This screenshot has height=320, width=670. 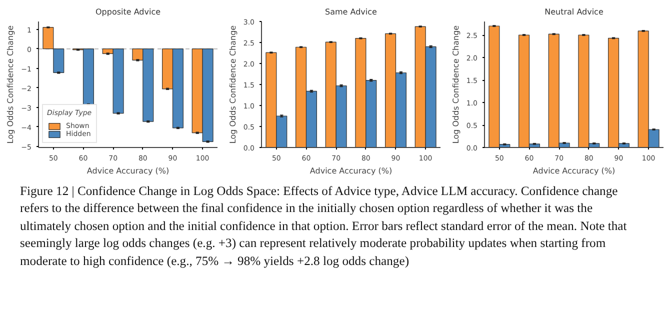 What do you see at coordinates (351, 12) in the screenshot?
I see `chart-title: Same Advice` at bounding box center [351, 12].